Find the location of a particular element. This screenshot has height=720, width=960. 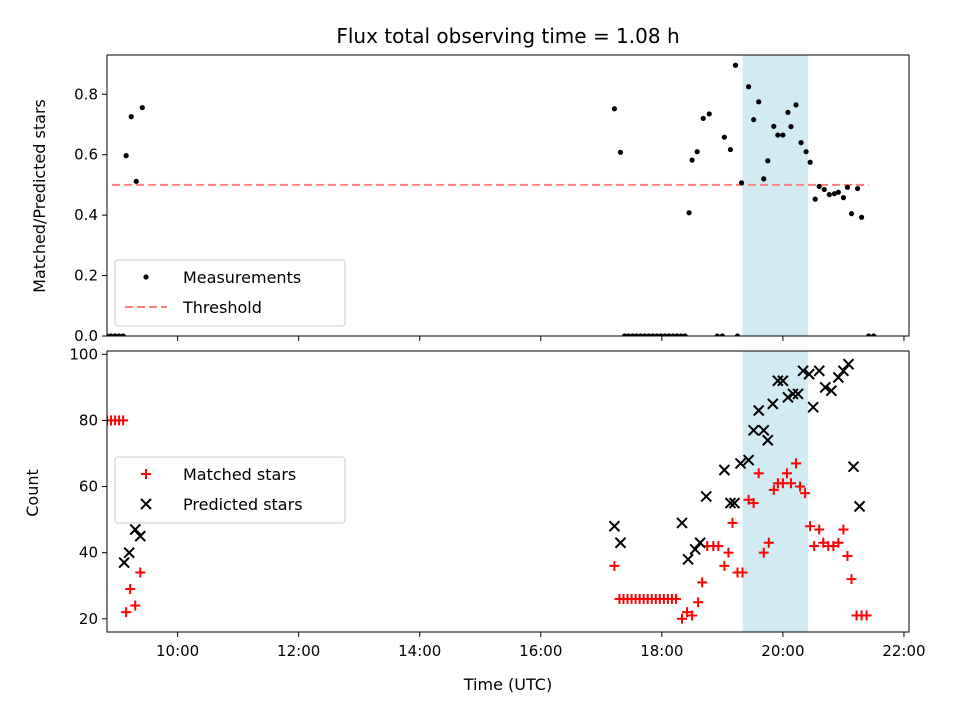

x-tick-label: 16:00 is located at coordinates (540, 651).